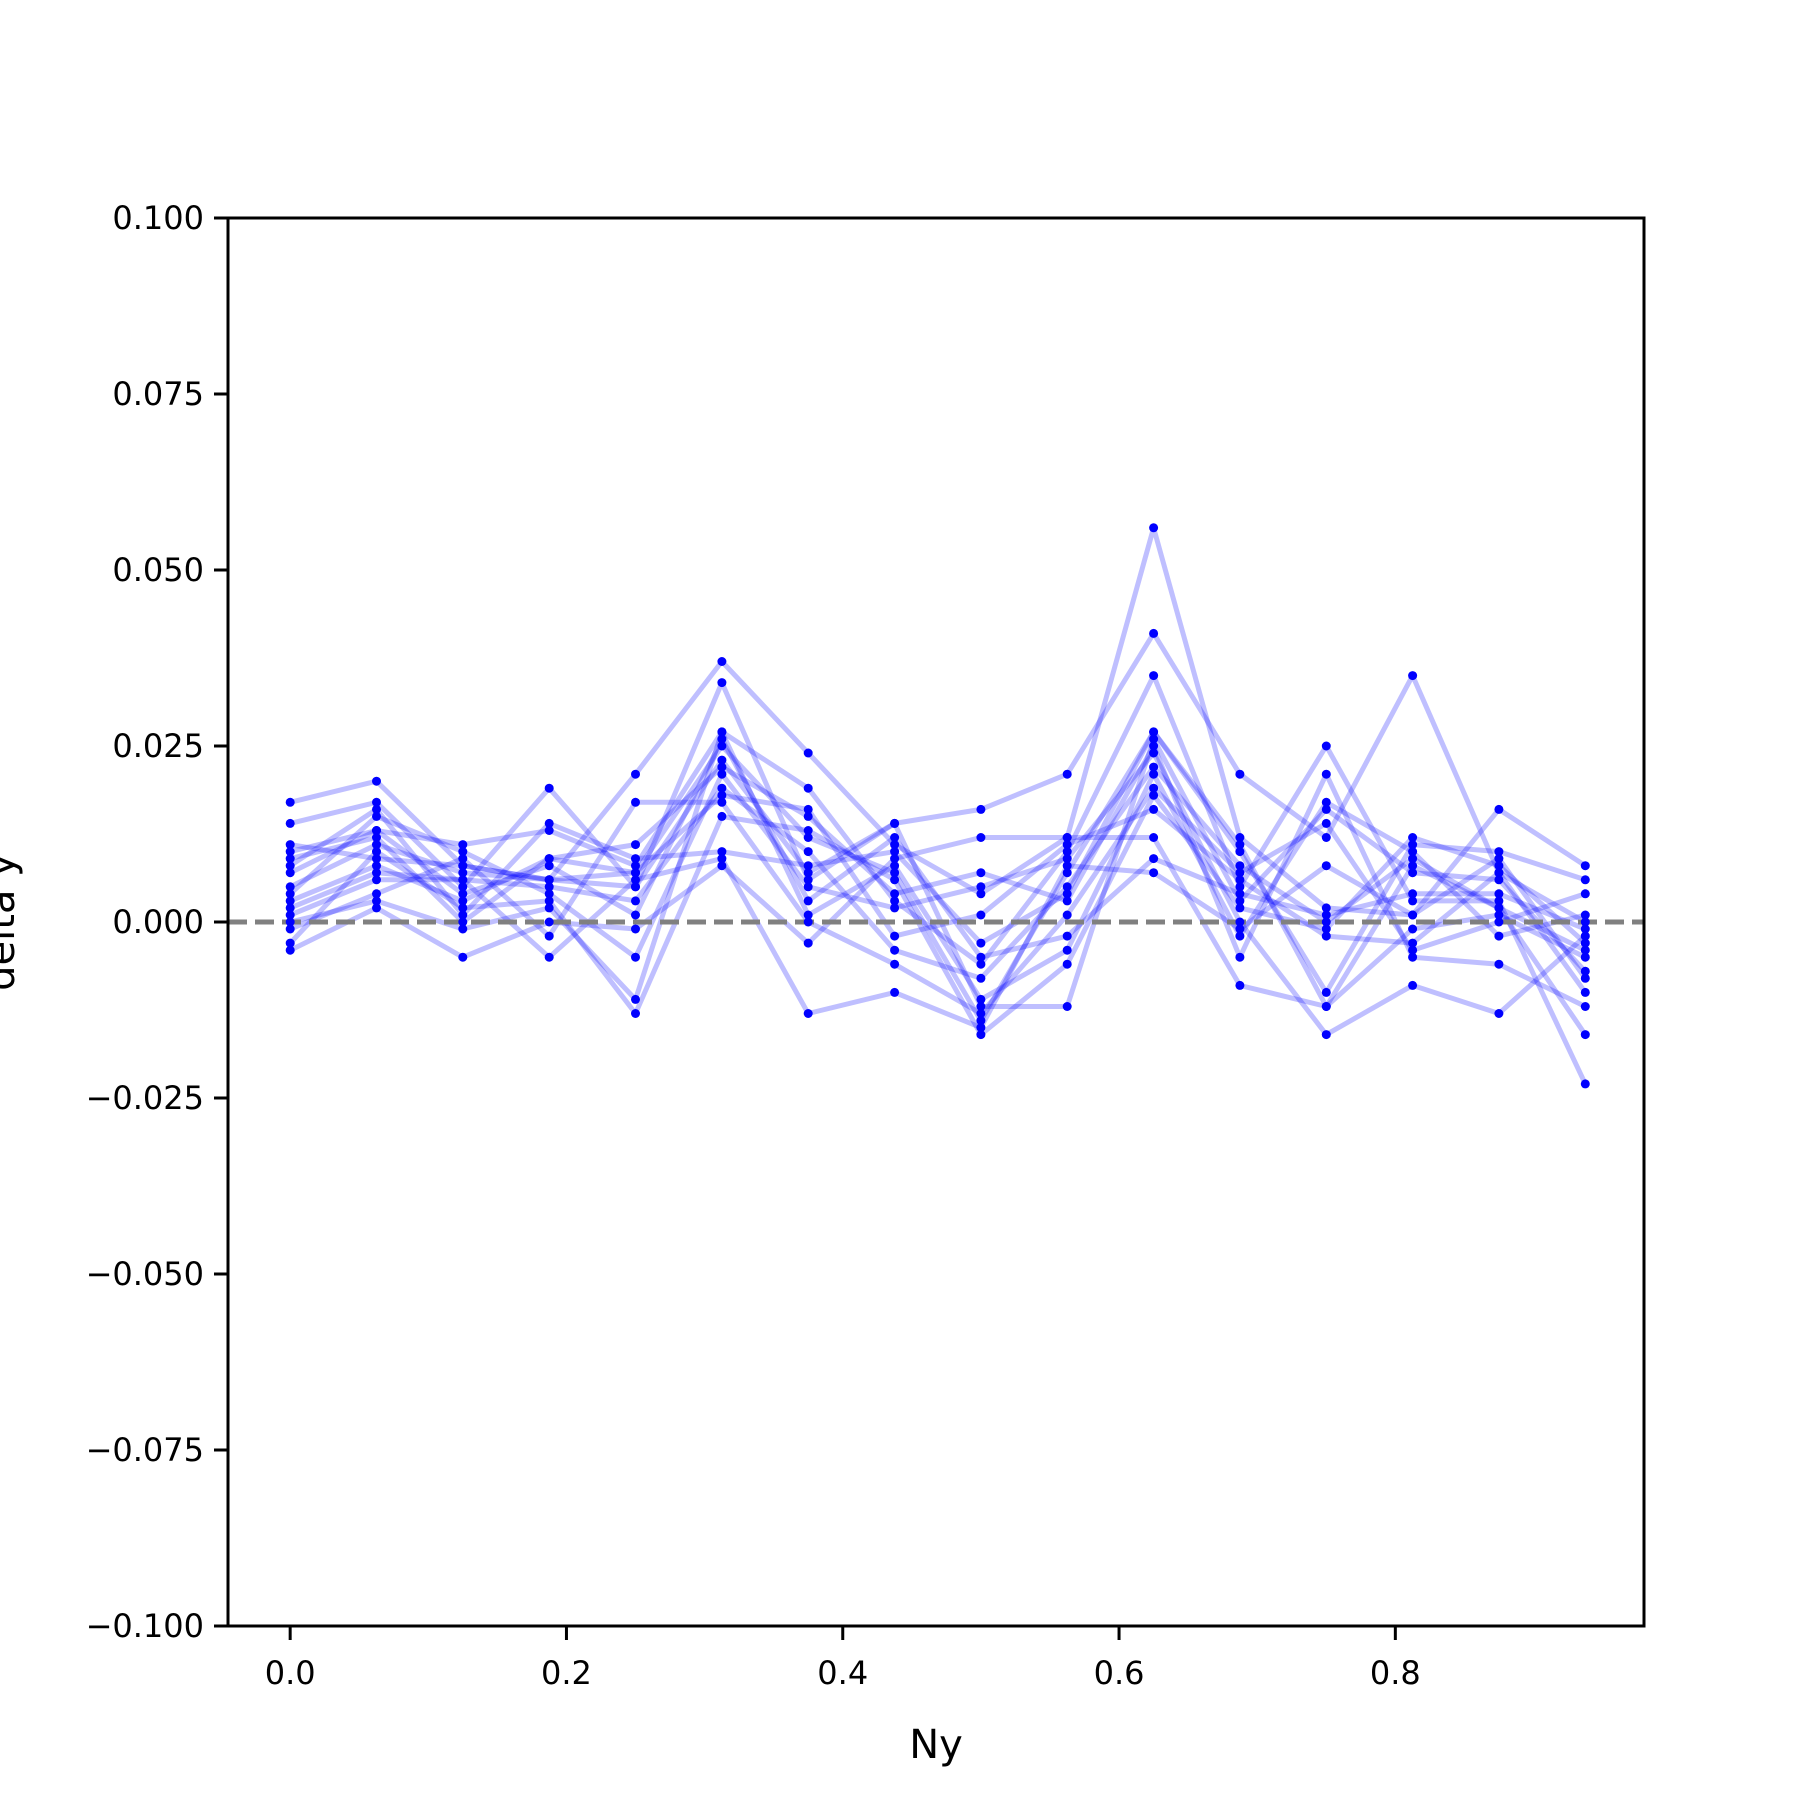 The height and width of the screenshot is (1800, 1800). What do you see at coordinates (145, 1274) in the screenshot?
I see `y-tick-label: −0.050` at bounding box center [145, 1274].